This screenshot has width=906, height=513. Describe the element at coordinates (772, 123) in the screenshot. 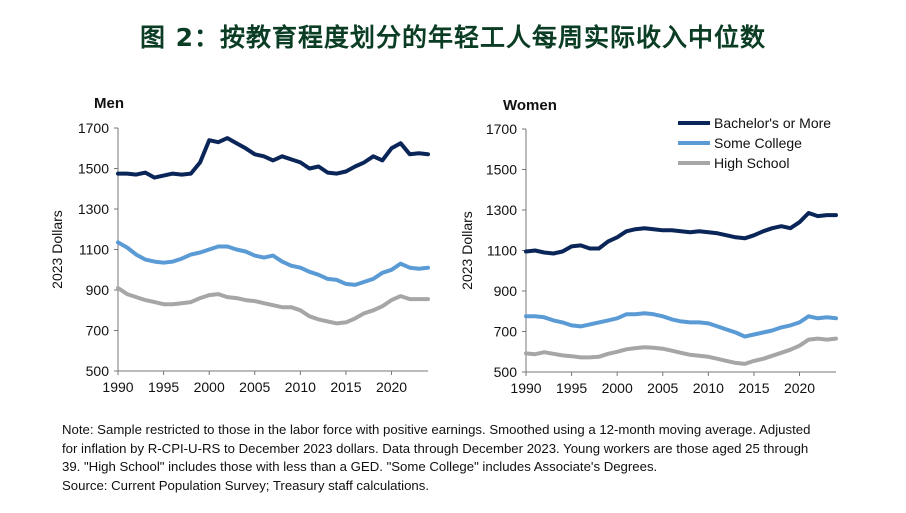

I see `legend-label: Bachelor's or More` at that location.